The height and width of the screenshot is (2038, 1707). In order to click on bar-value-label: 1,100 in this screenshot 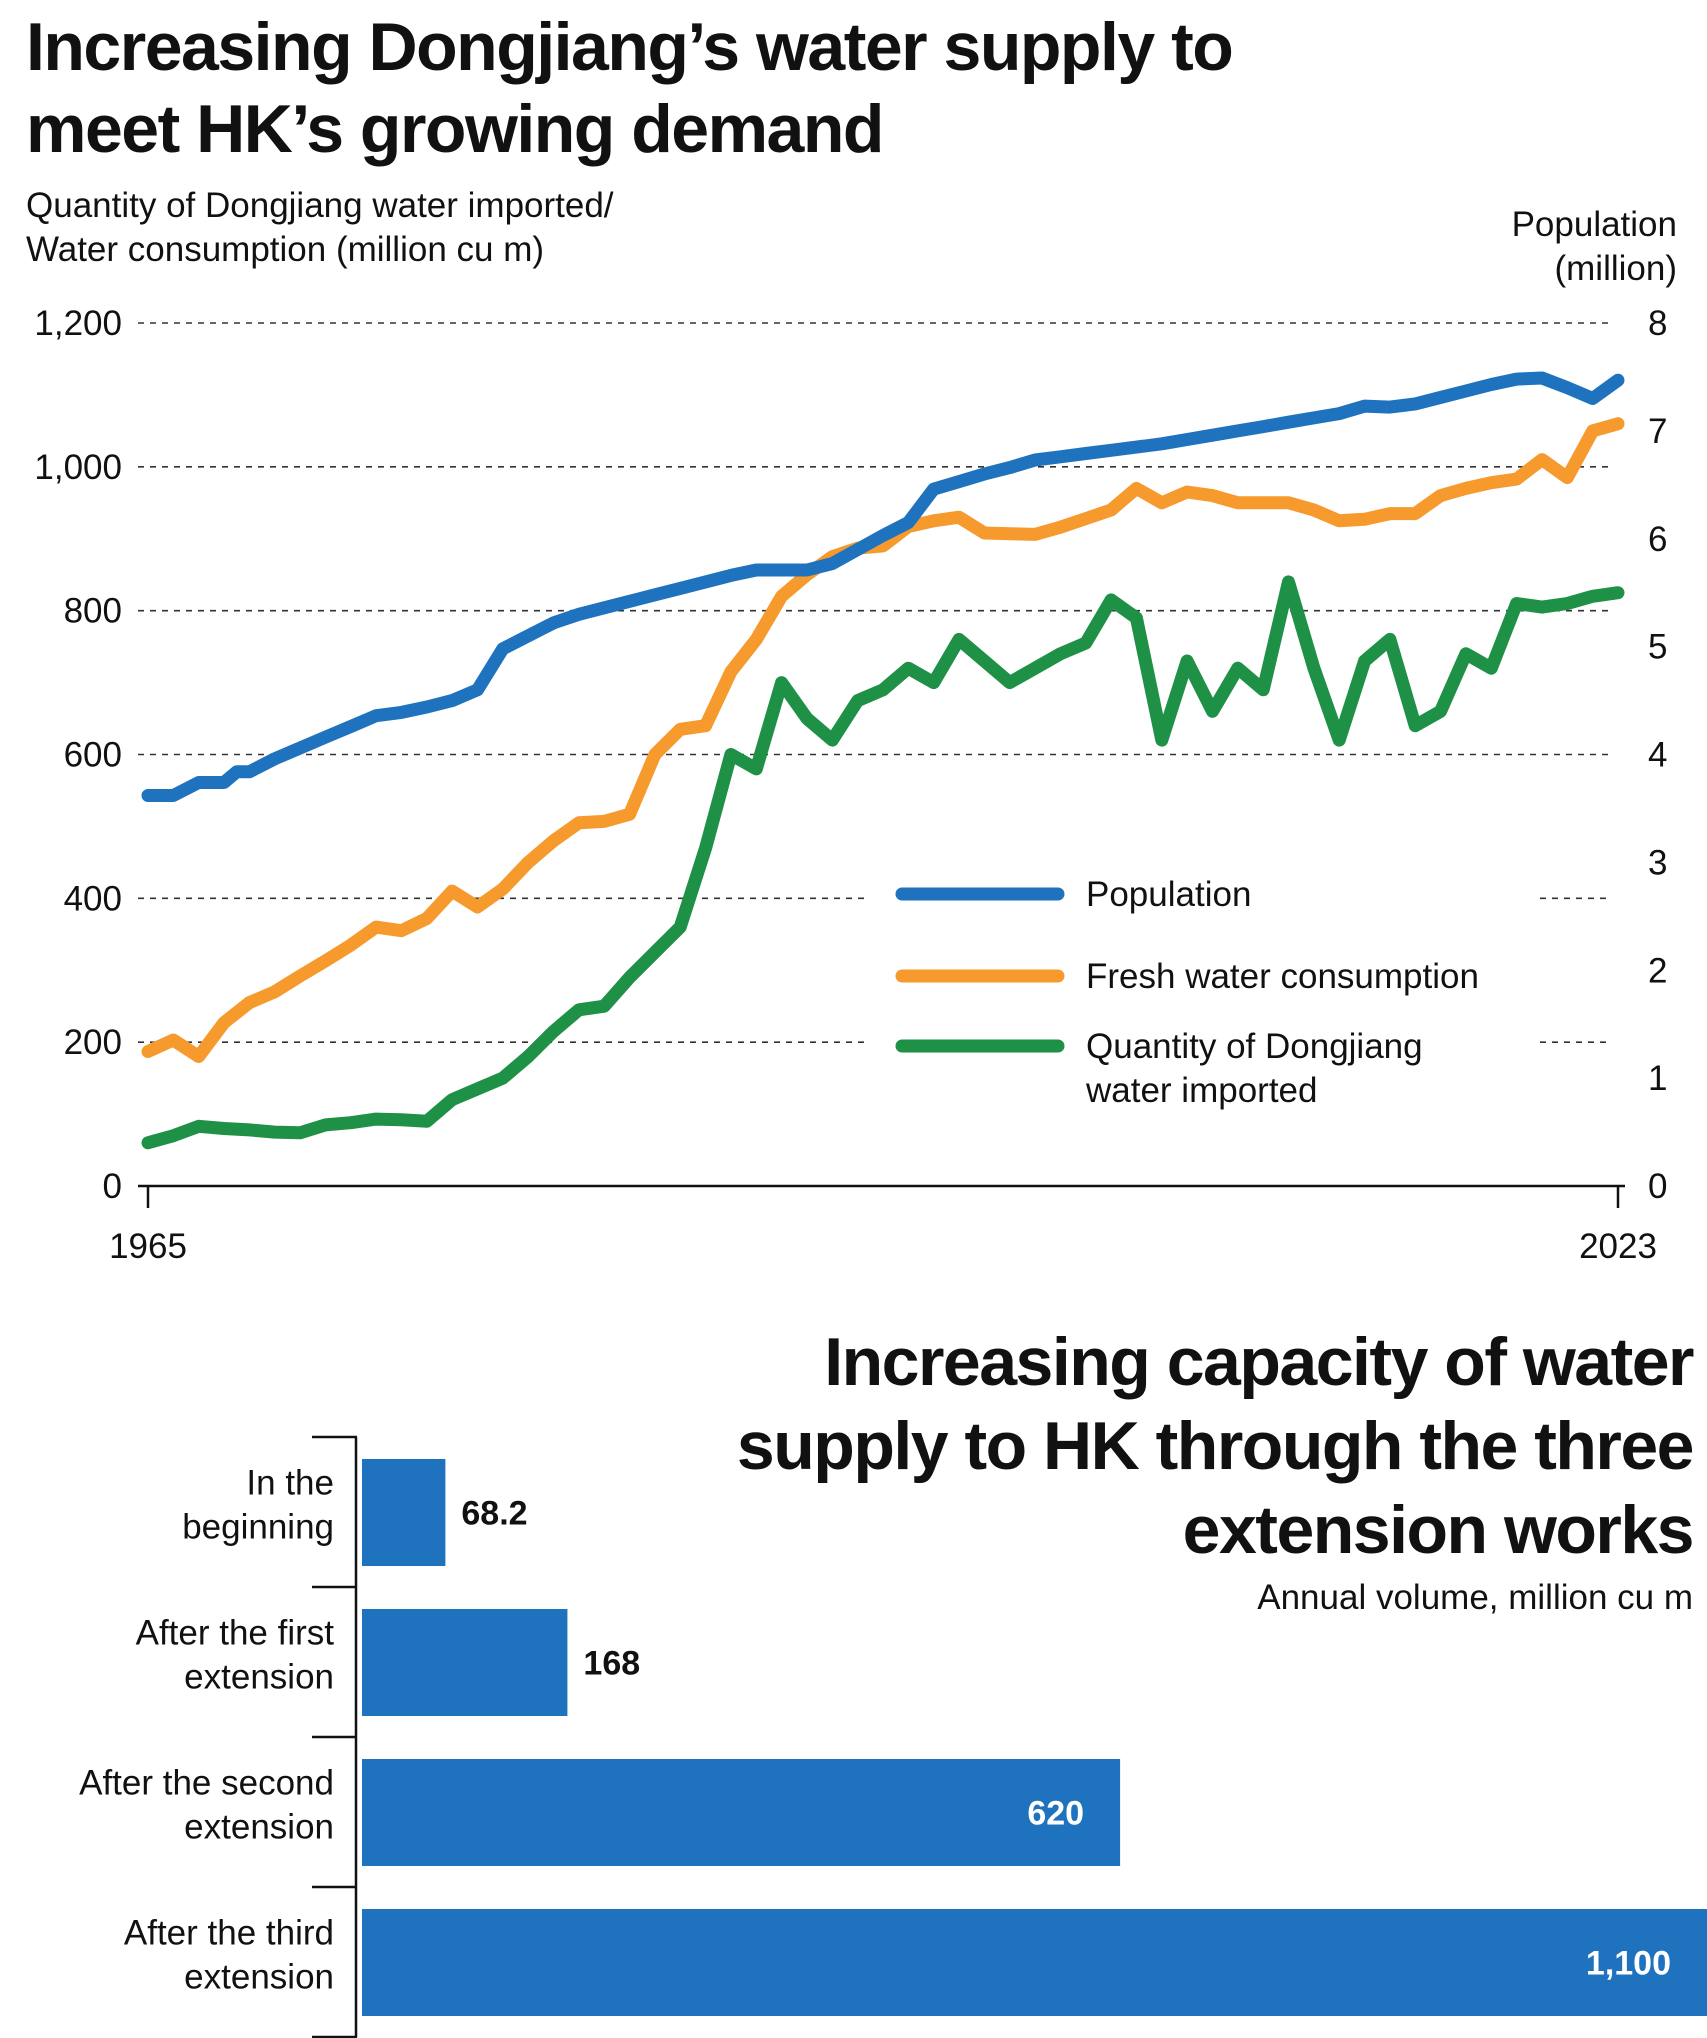, I will do `click(1628, 1964)`.